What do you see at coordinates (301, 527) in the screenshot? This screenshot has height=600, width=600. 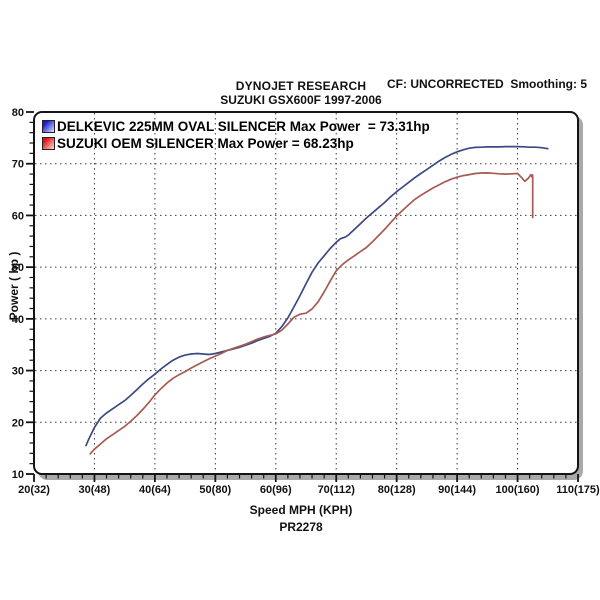 I see `run-code: PR2278` at bounding box center [301, 527].